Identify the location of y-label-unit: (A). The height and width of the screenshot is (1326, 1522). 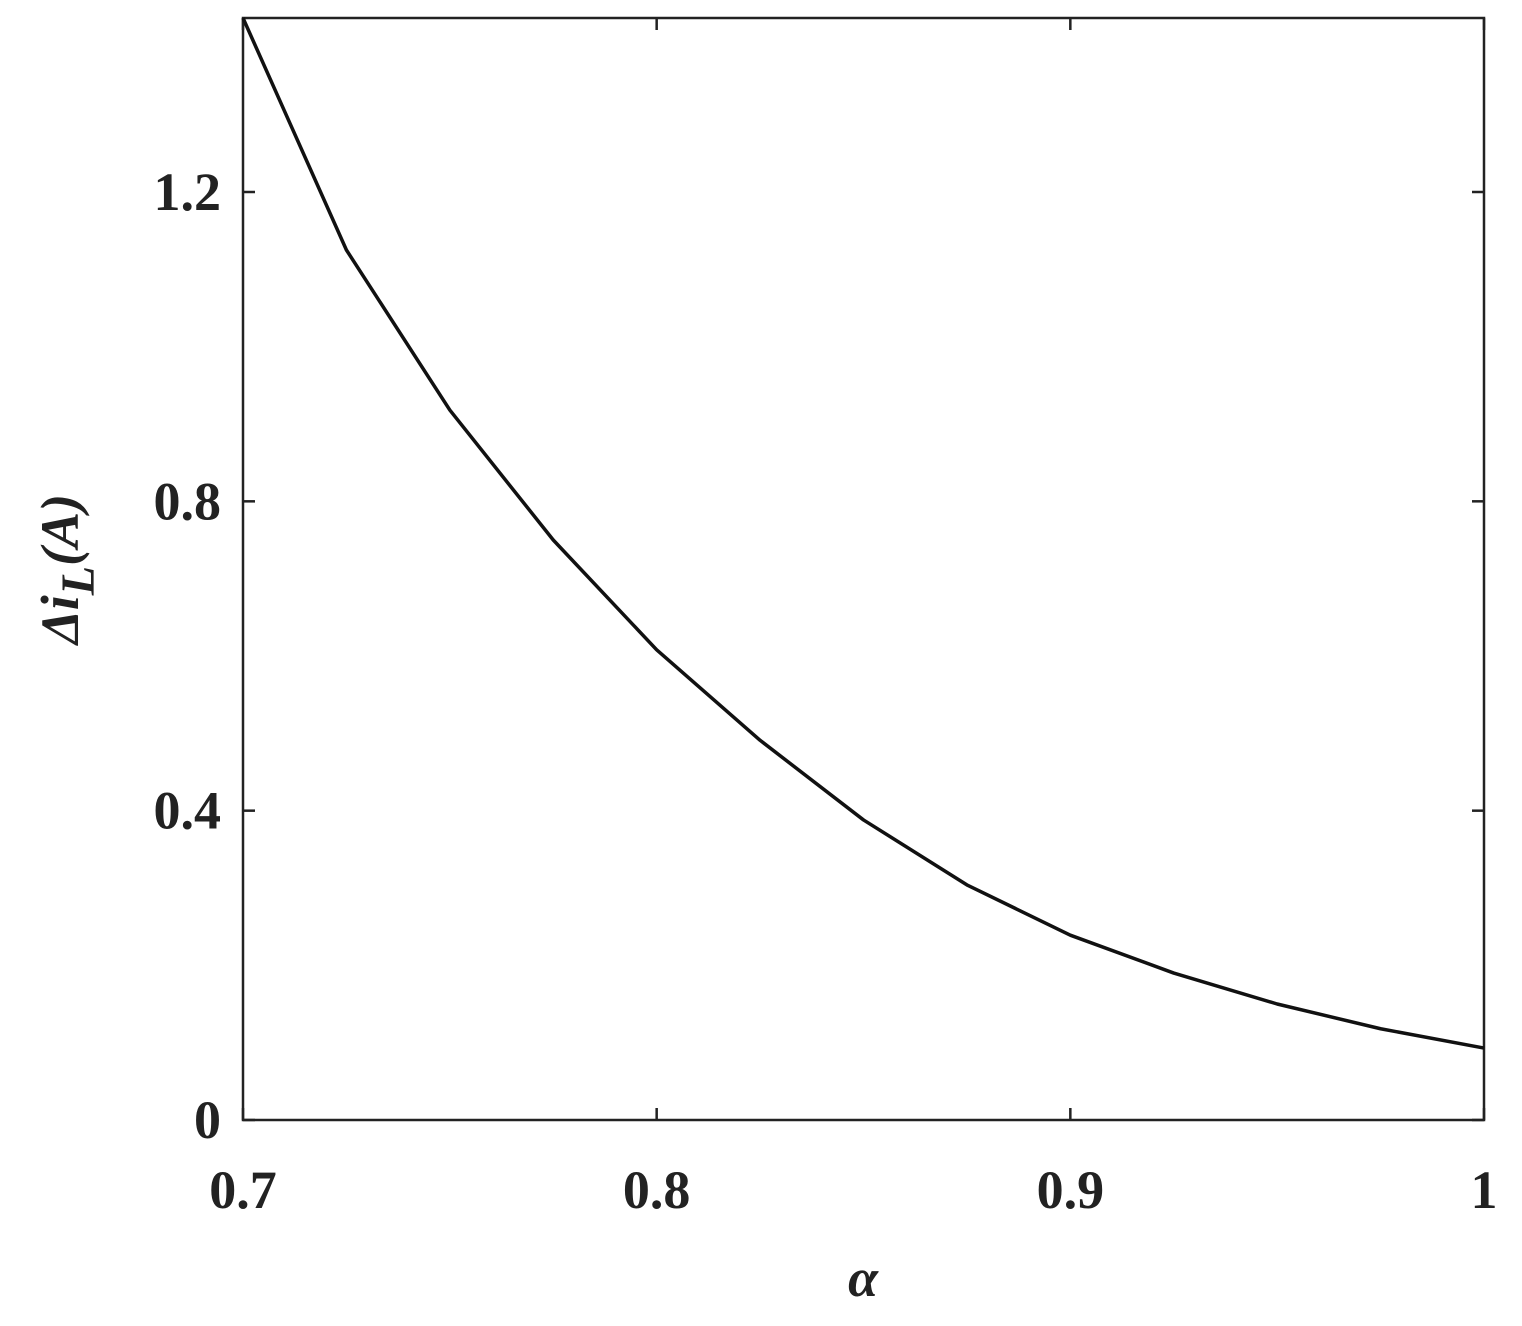
(60, 530).